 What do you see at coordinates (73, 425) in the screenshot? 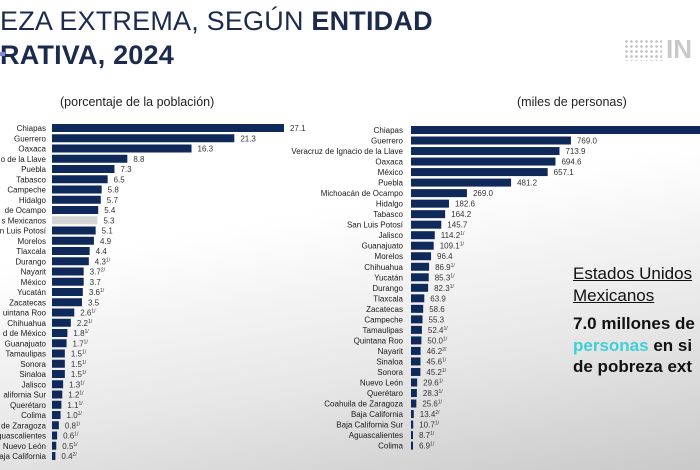
I see `value-label: 0.81/` at bounding box center [73, 425].